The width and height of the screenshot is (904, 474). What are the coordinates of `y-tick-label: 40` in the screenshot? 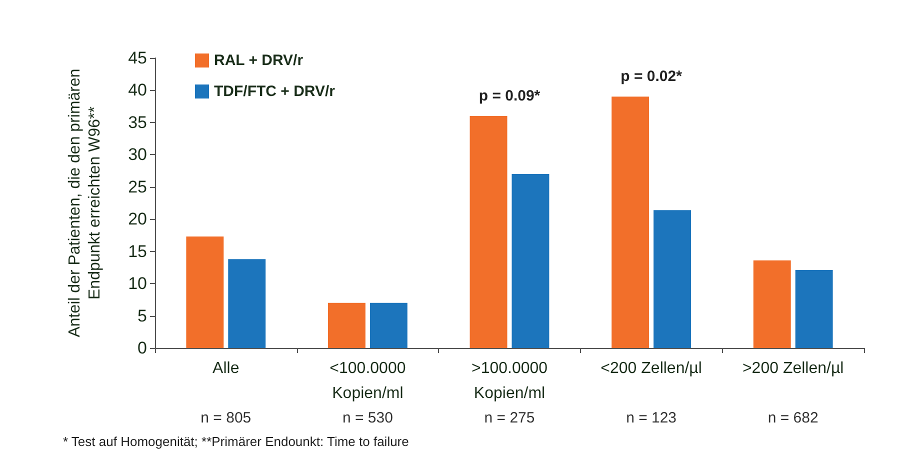 It's located at (137, 90).